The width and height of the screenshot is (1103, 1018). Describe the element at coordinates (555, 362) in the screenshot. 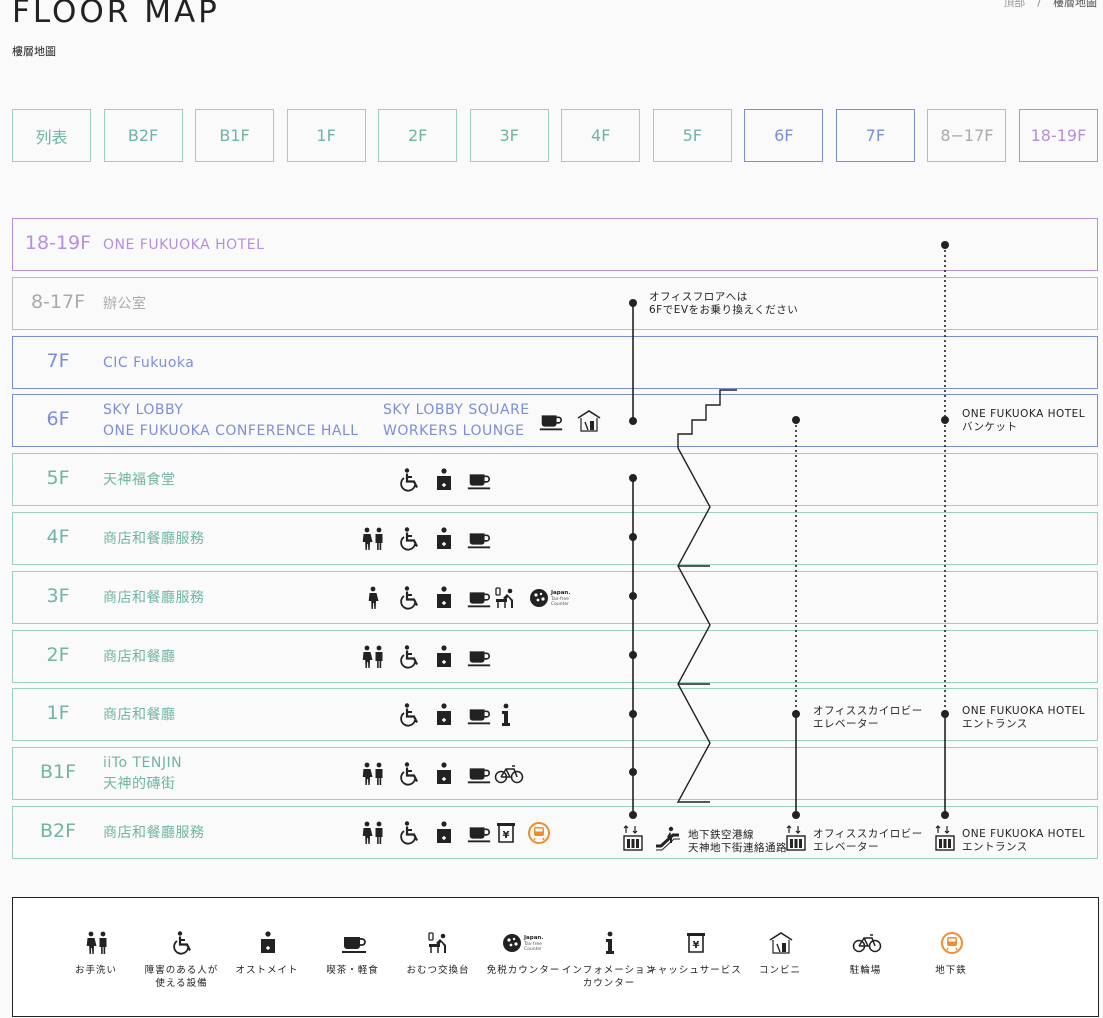

I see `floor-row-7f: 7F CIC Fukuoka` at that location.